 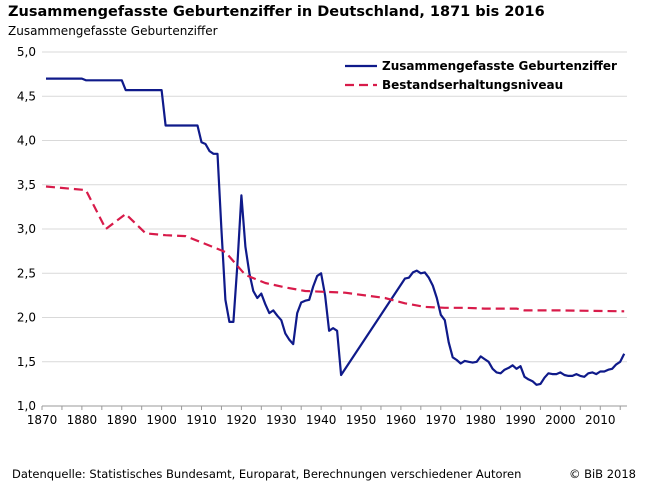 What do you see at coordinates (26, 185) in the screenshot?
I see `y-tick-label: 3,5` at bounding box center [26, 185].